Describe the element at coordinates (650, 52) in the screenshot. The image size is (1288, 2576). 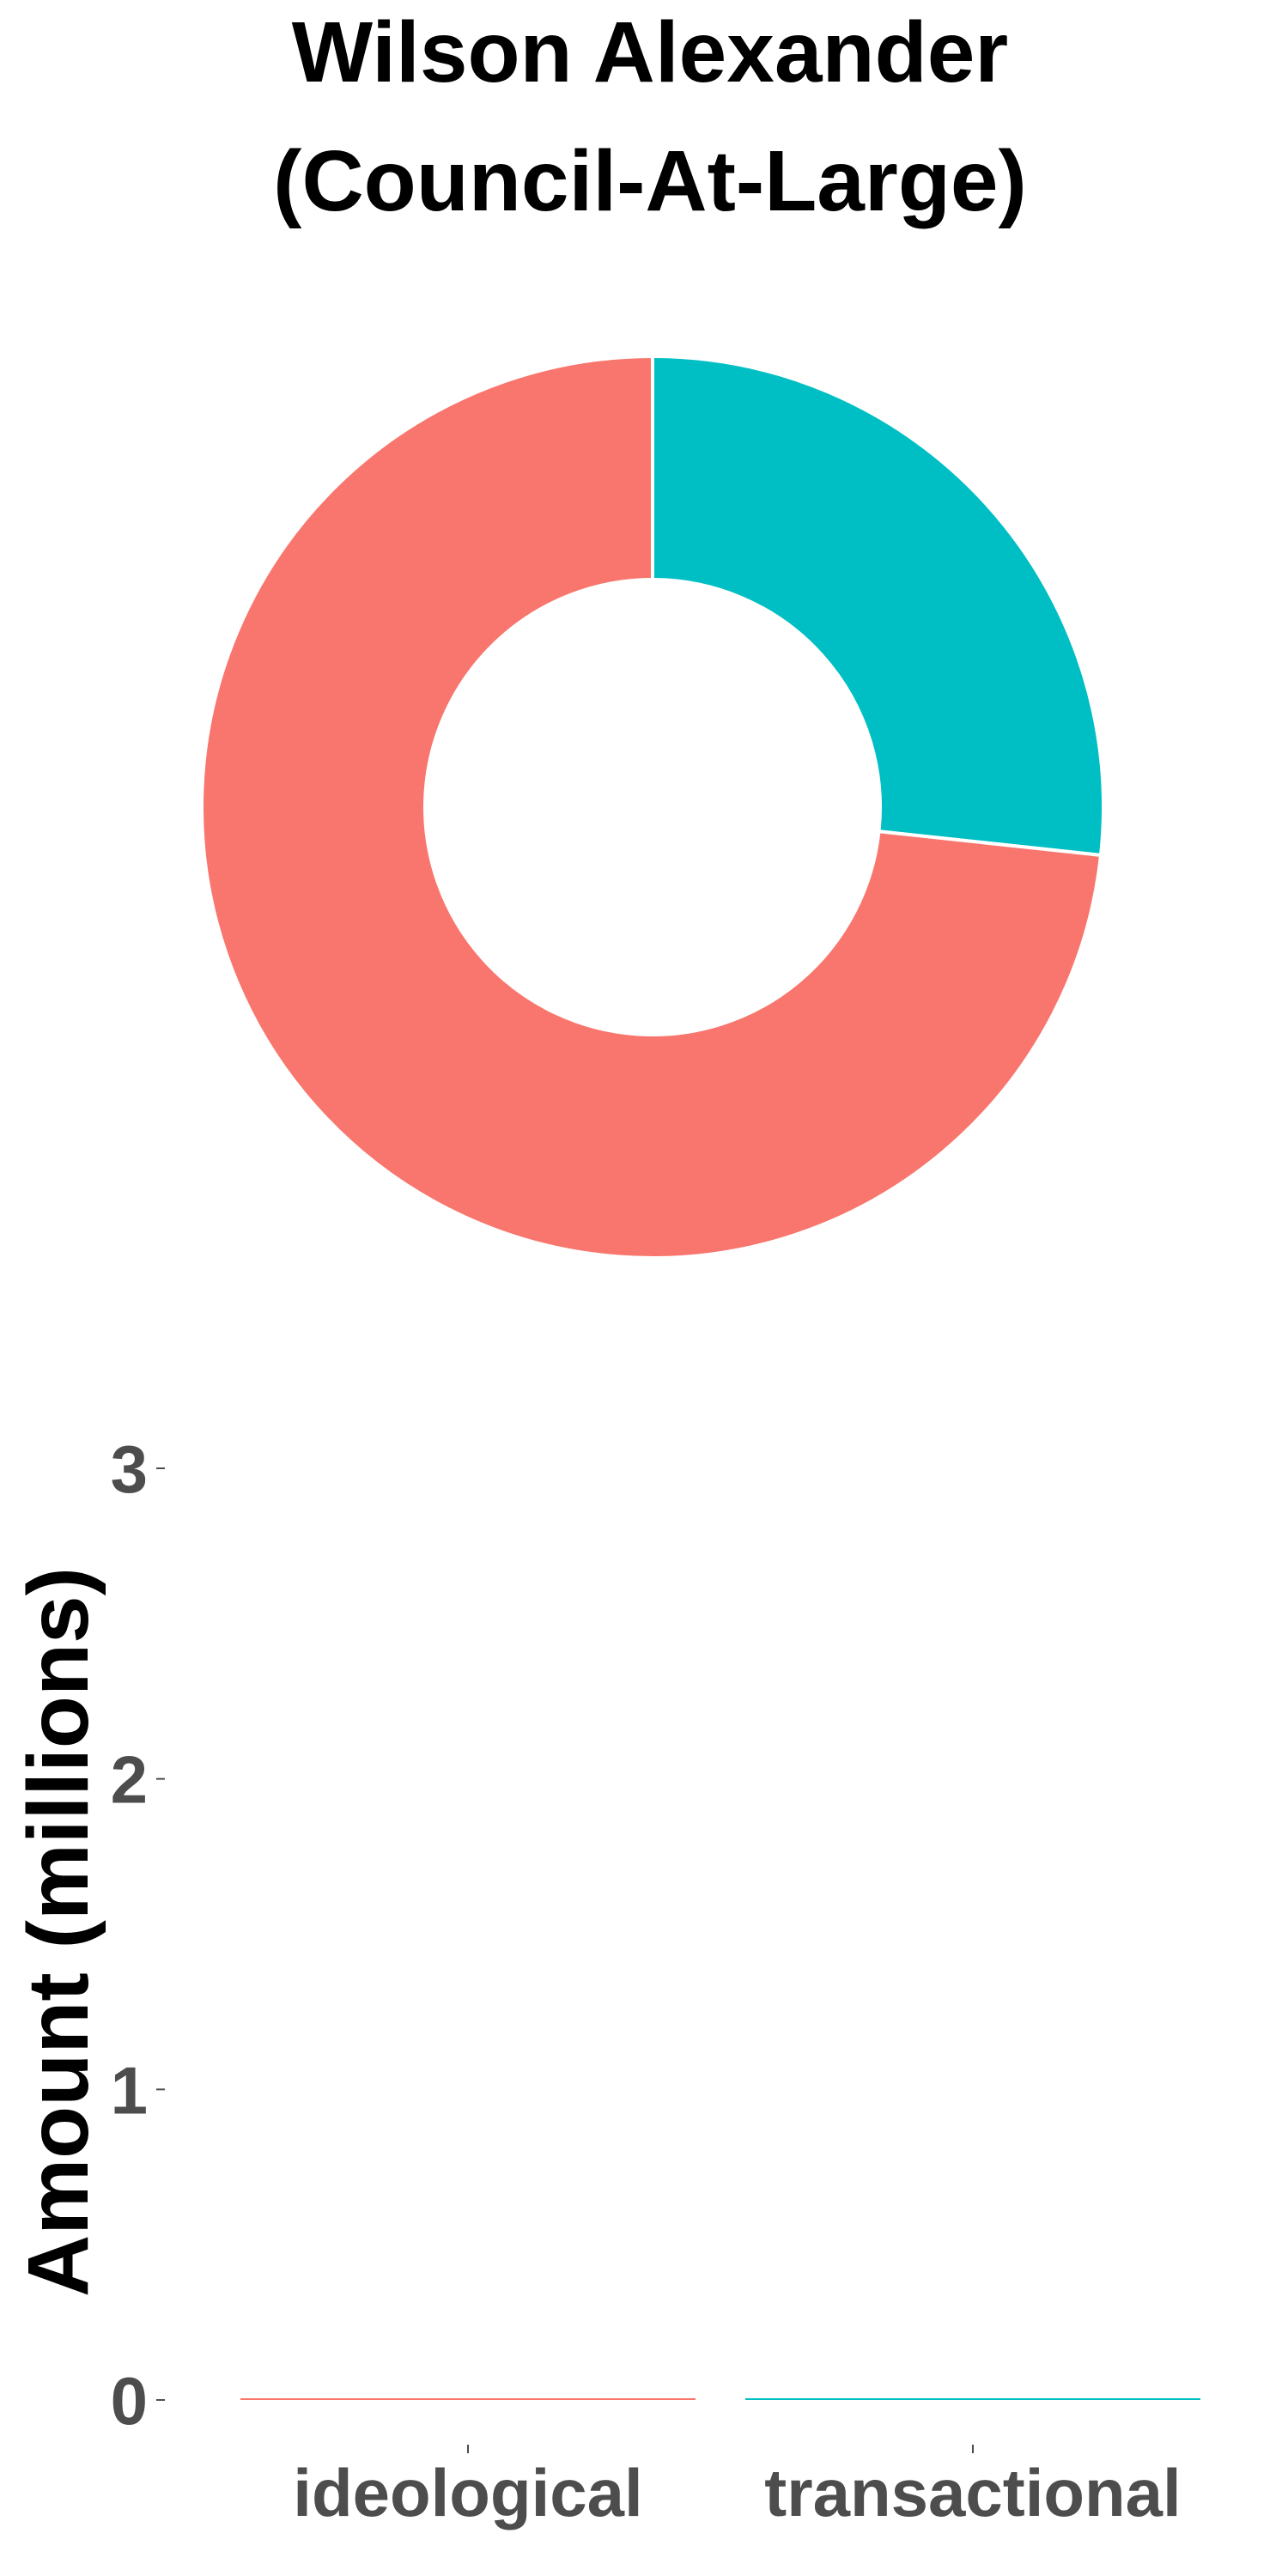
I see `chart-title-line-1: Wilson Alexander` at that location.